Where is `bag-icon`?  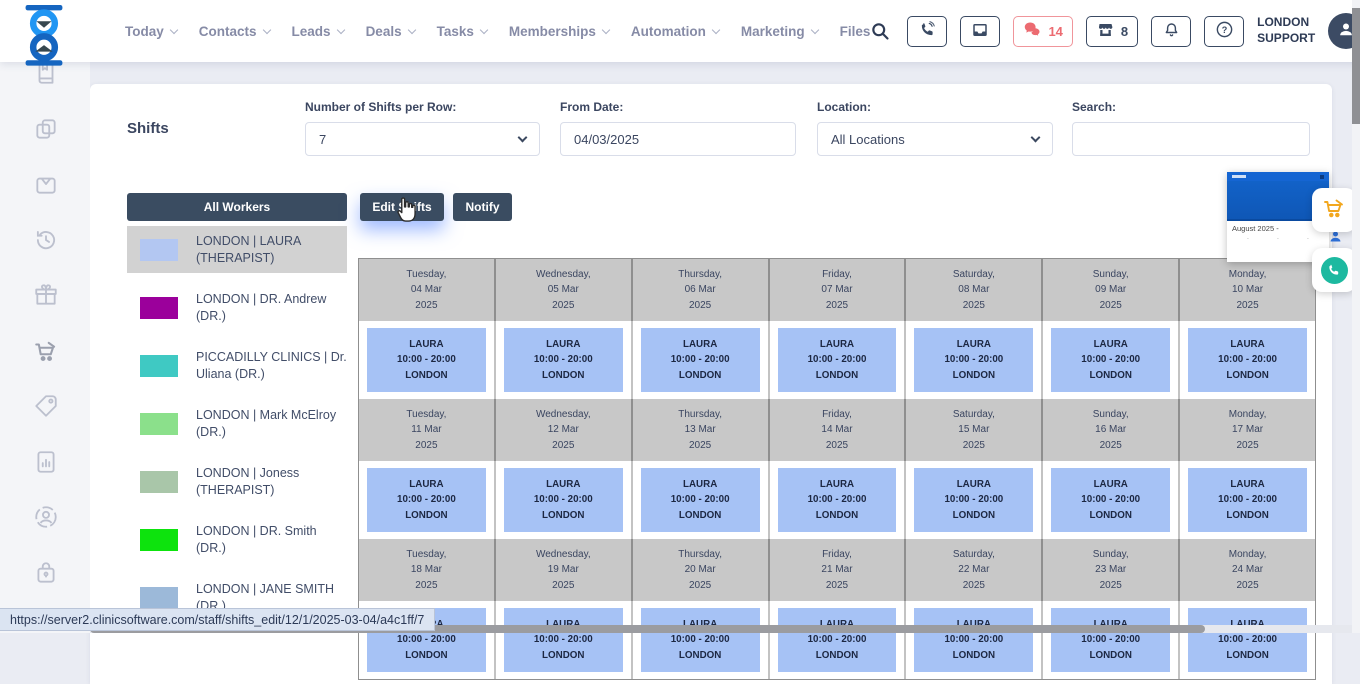 bag-icon is located at coordinates (46, 184).